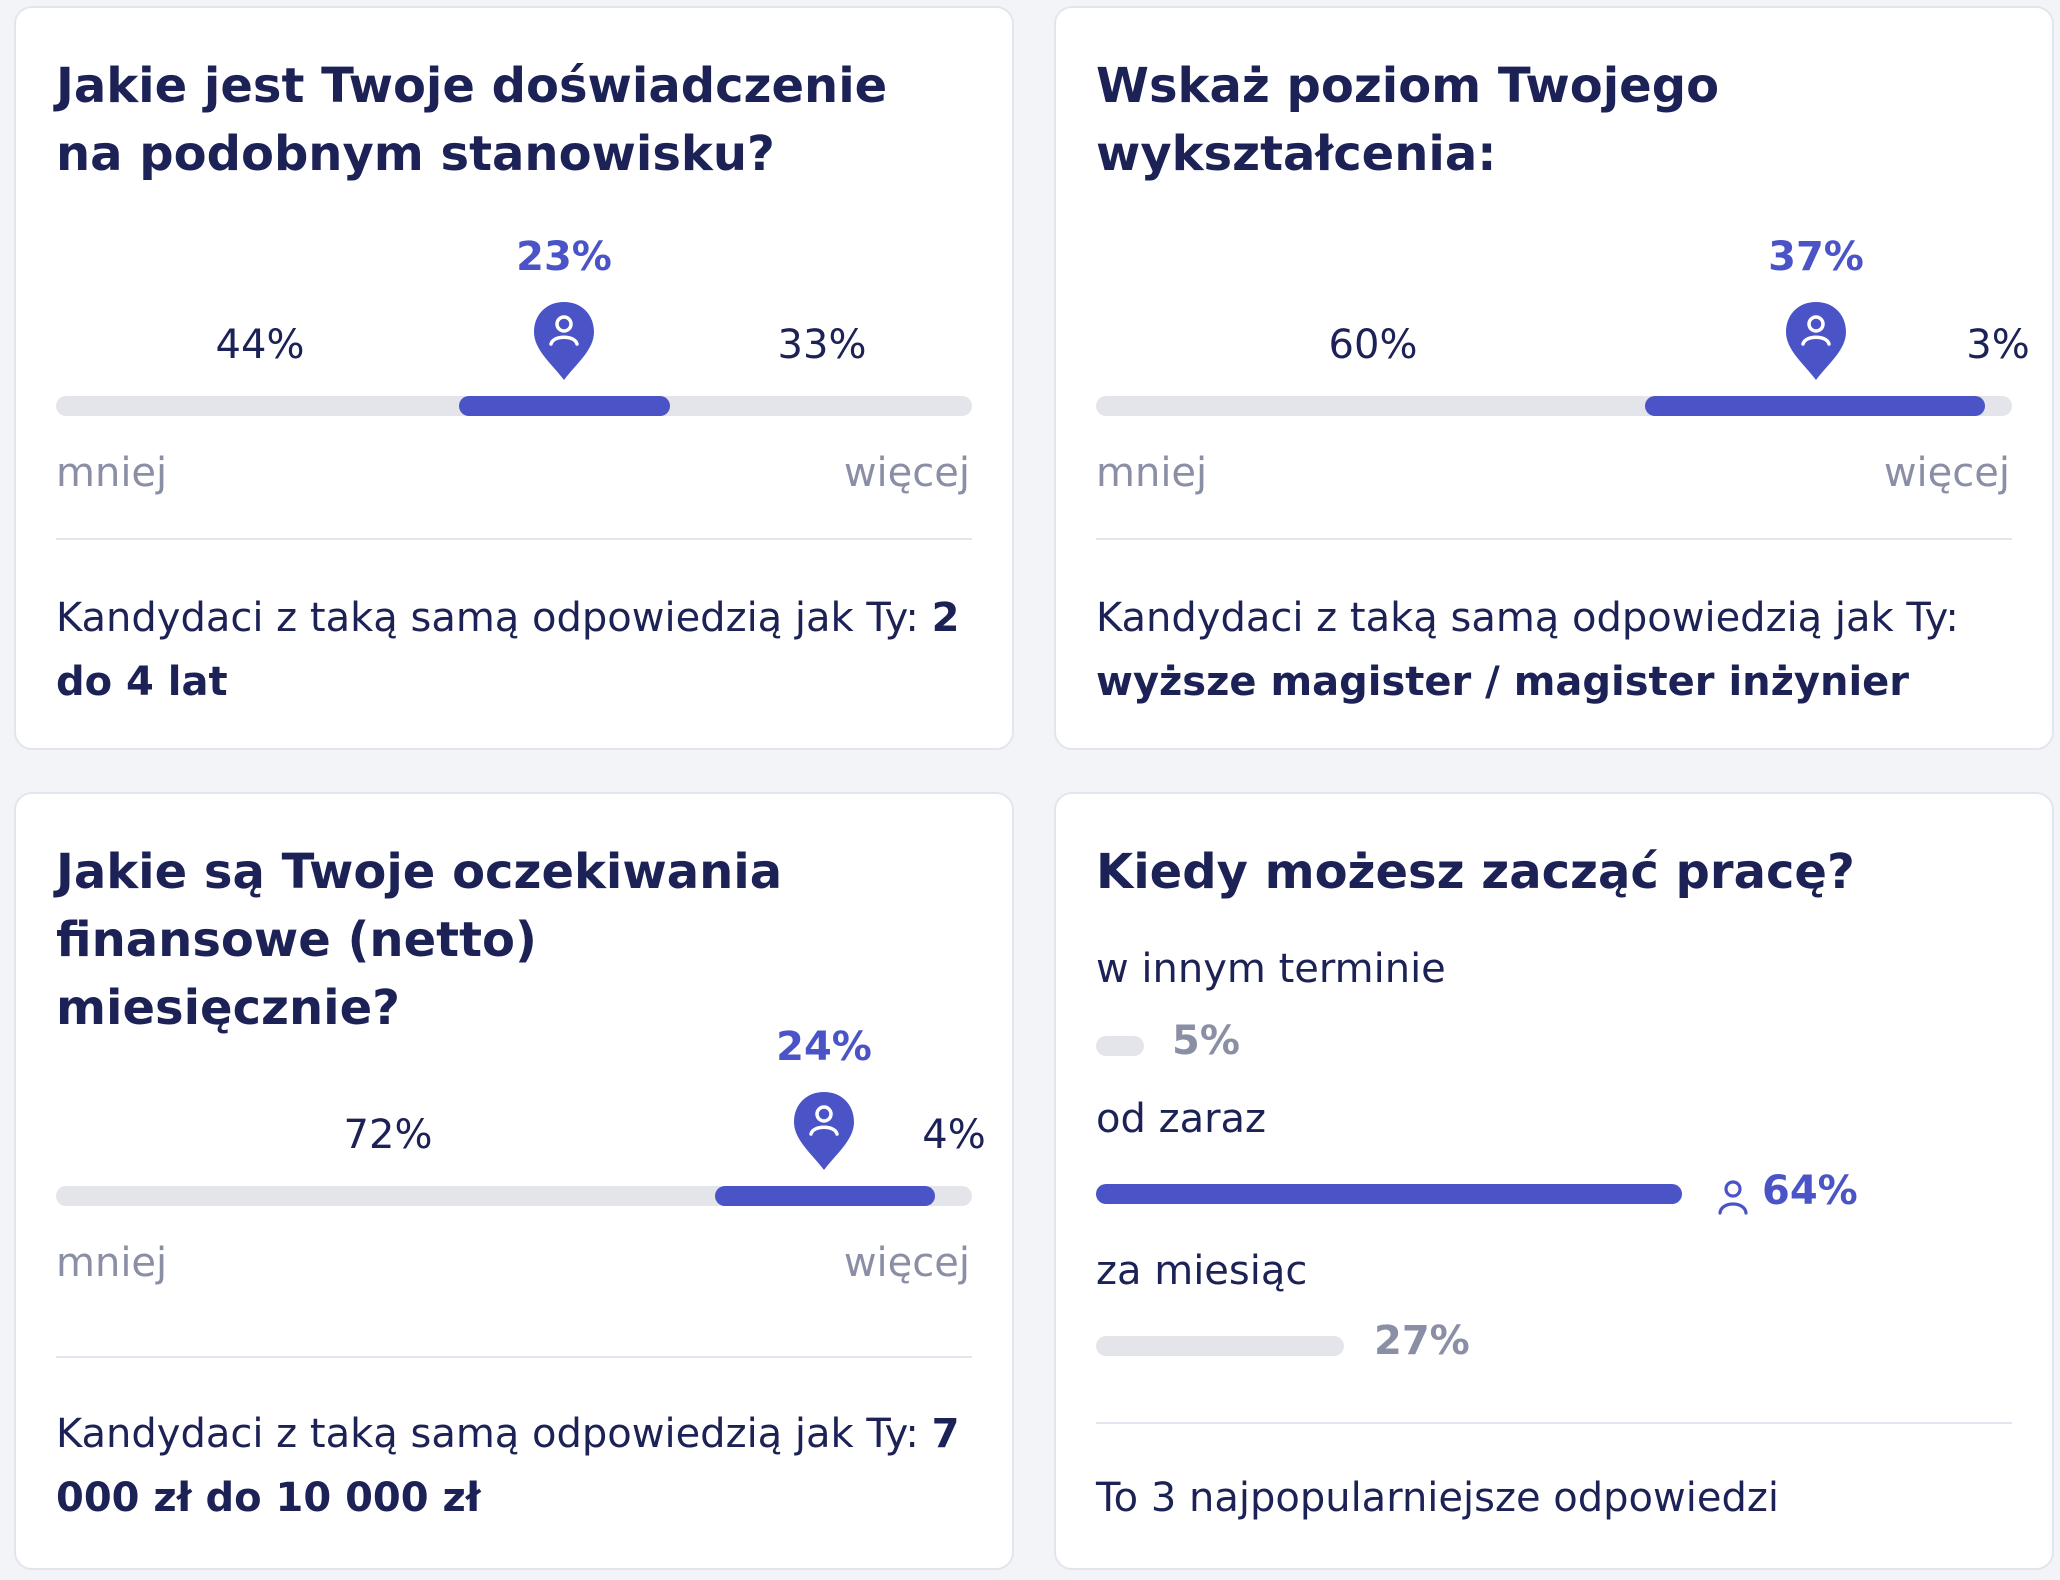 The width and height of the screenshot is (2060, 1580). Describe the element at coordinates (1816, 257) in the screenshot. I see `segment-active-pct: 37%` at that location.